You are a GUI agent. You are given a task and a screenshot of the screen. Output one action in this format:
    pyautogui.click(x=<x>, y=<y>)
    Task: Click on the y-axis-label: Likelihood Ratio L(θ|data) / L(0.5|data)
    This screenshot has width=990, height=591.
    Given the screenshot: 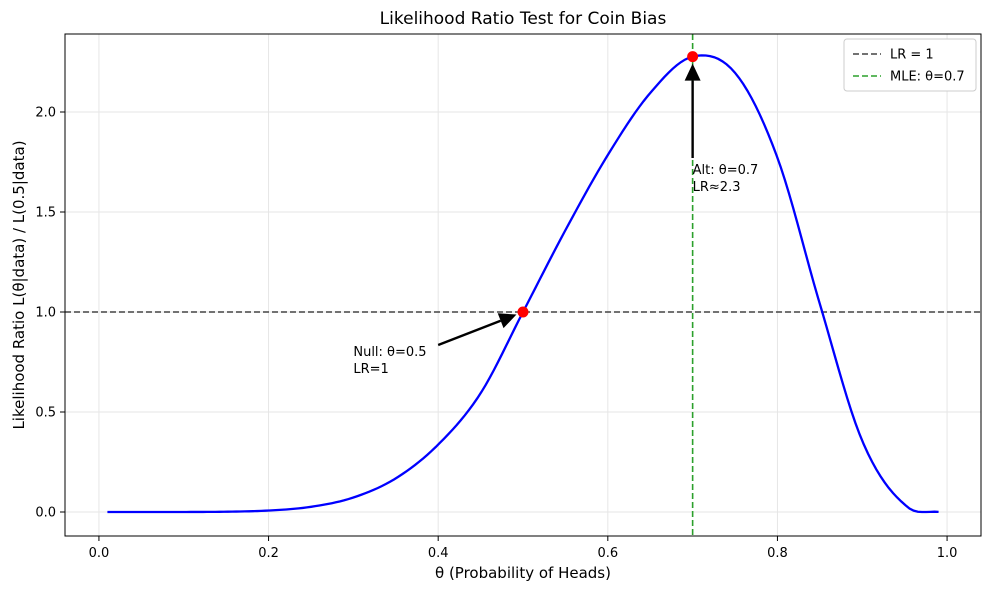 What is the action you would take?
    pyautogui.click(x=19, y=284)
    